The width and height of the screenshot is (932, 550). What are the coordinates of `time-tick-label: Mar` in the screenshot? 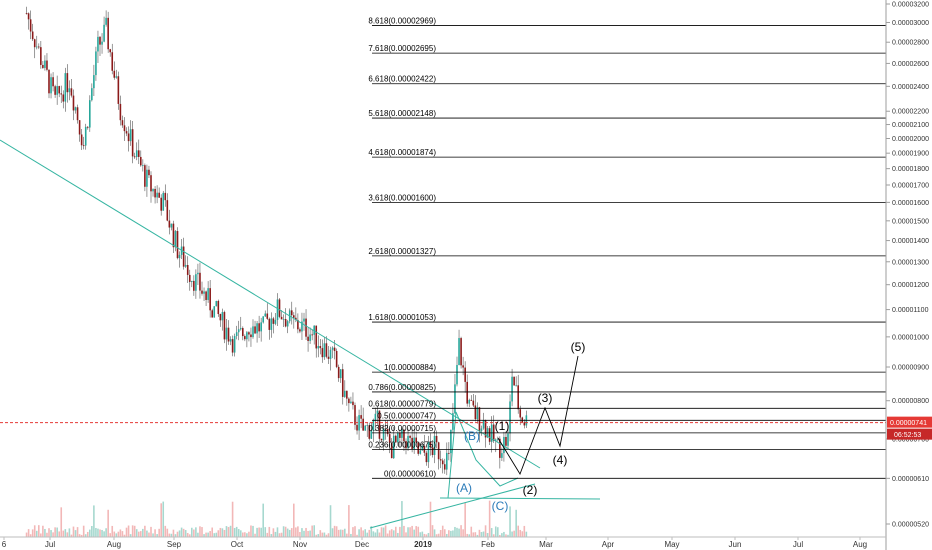 It's located at (546, 544).